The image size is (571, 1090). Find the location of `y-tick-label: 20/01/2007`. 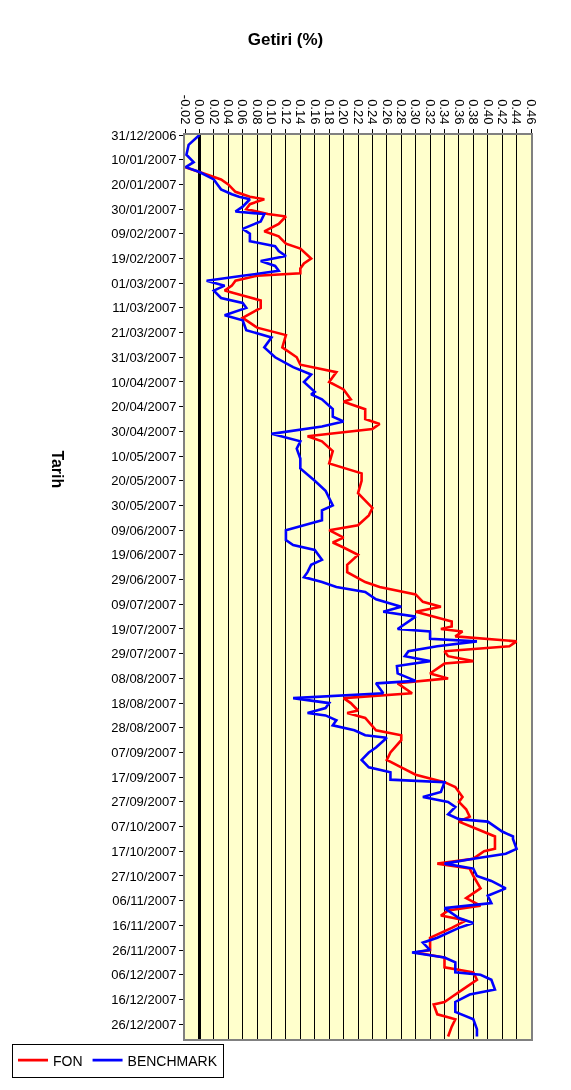

y-tick-label: 20/01/2007 is located at coordinates (144, 184).